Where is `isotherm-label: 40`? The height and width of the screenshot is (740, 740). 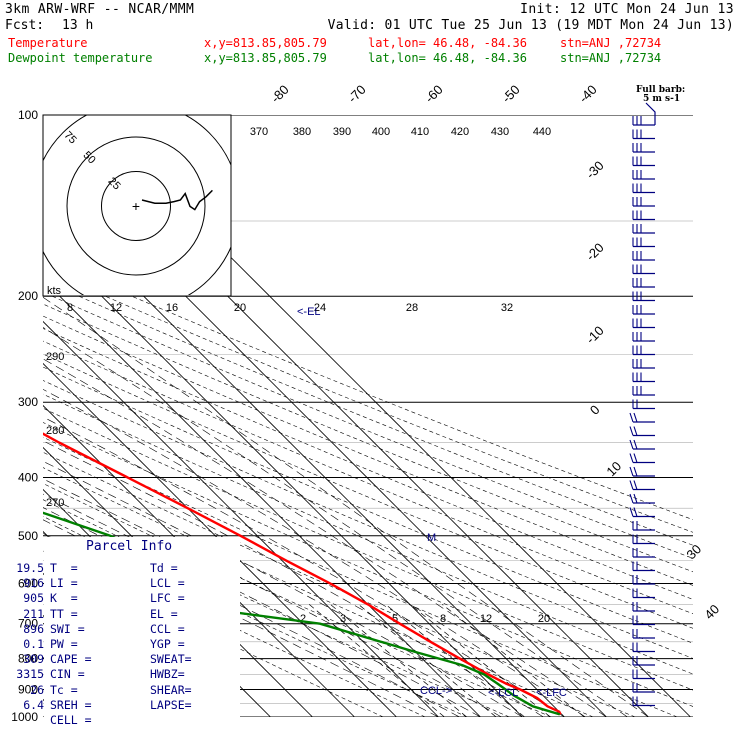 isotherm-label: 40 is located at coordinates (711, 611).